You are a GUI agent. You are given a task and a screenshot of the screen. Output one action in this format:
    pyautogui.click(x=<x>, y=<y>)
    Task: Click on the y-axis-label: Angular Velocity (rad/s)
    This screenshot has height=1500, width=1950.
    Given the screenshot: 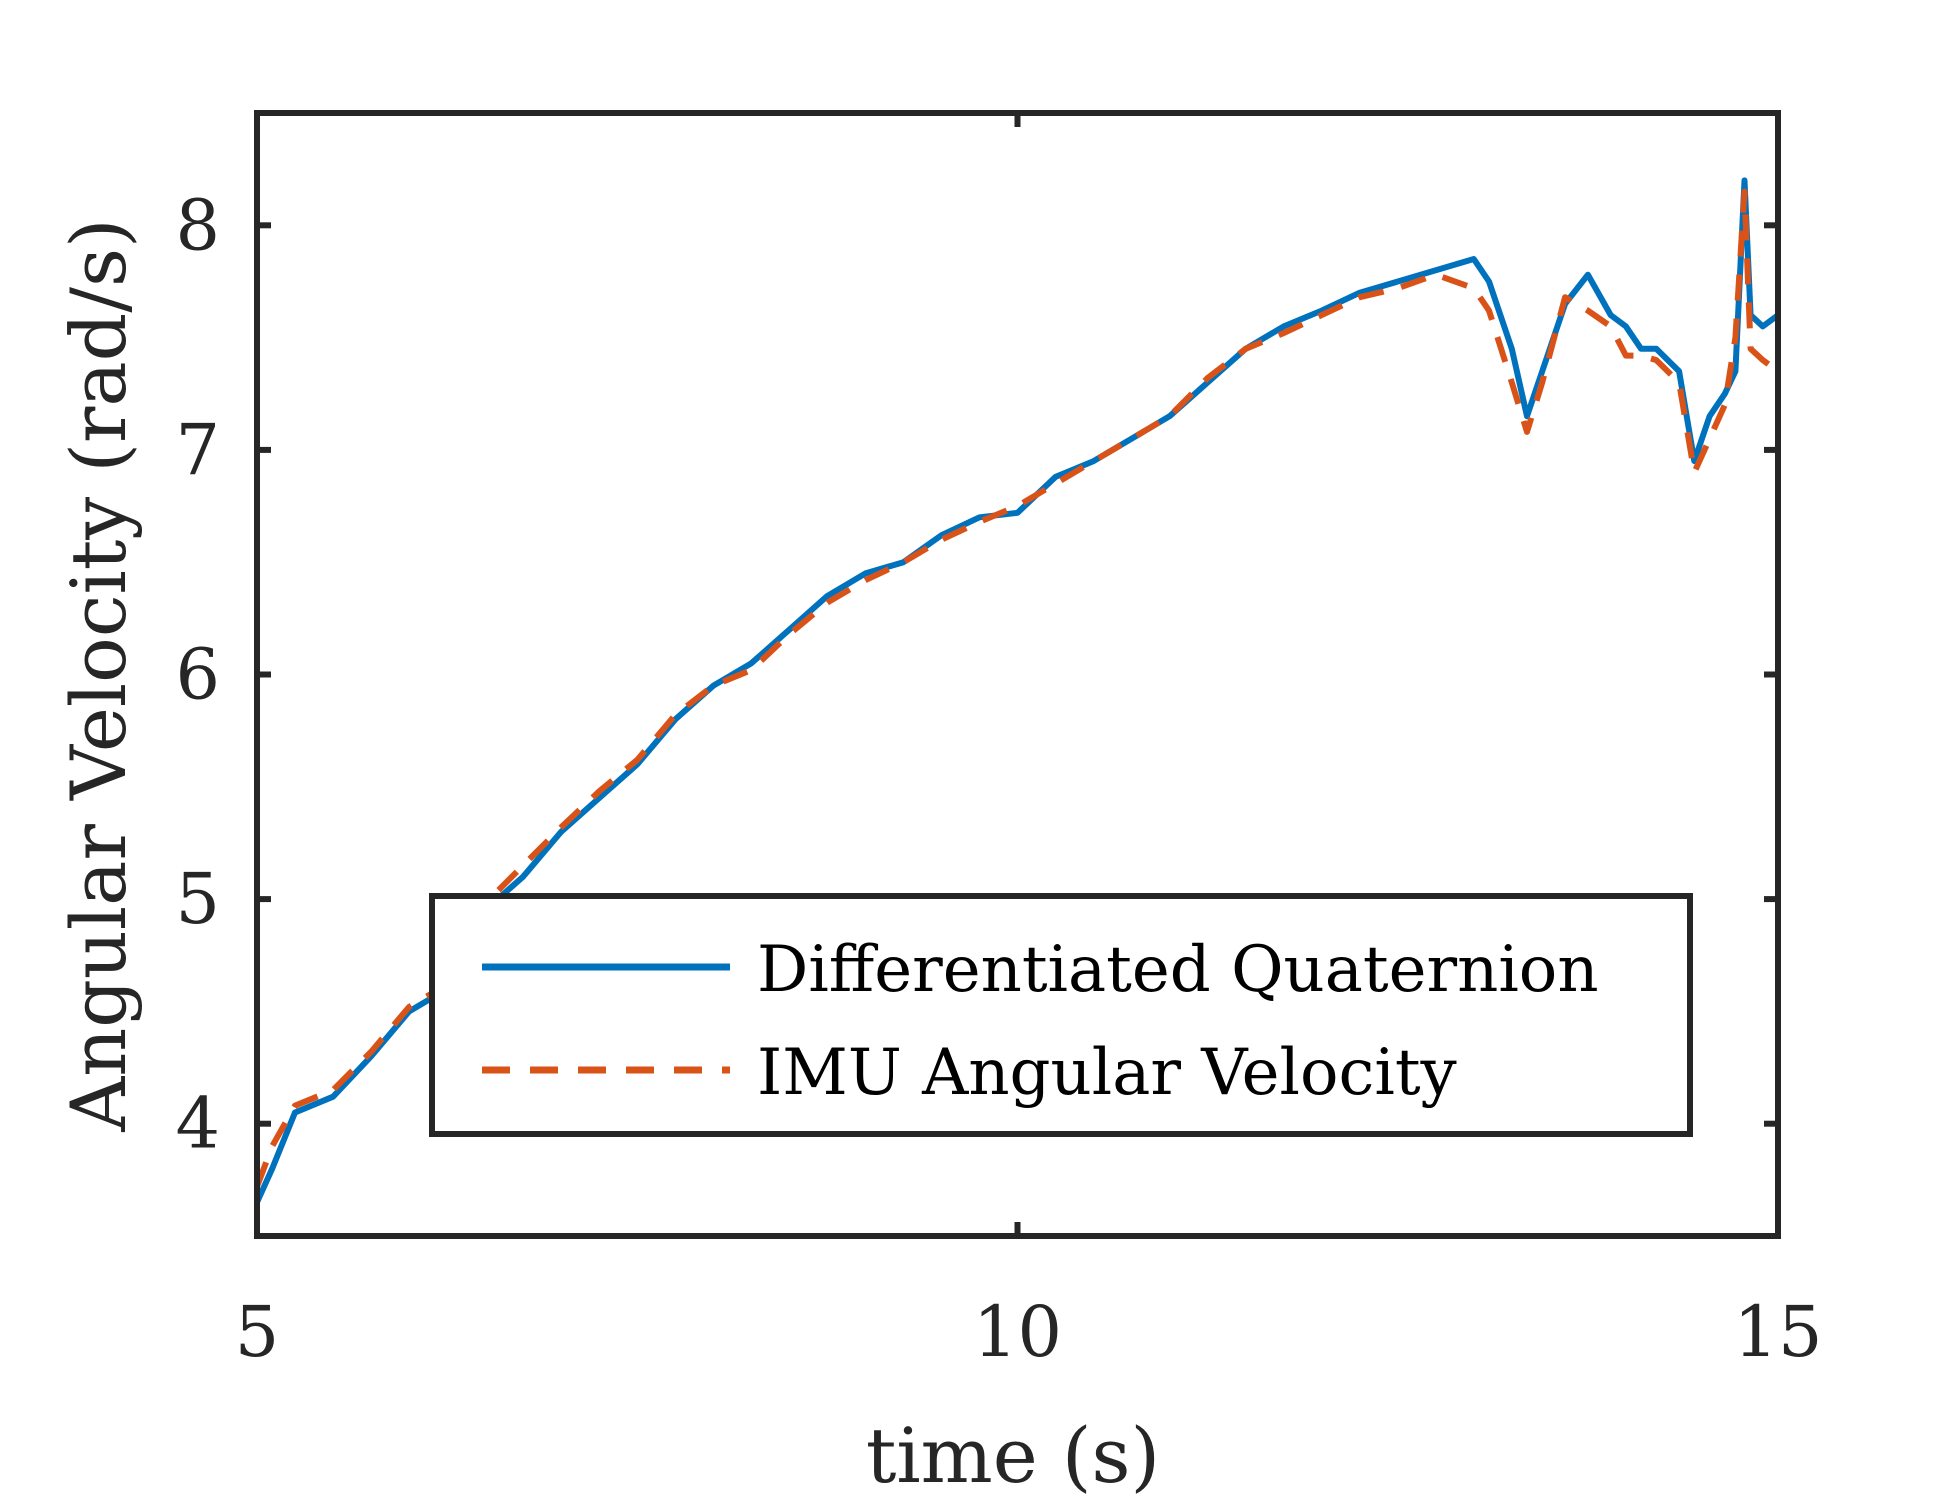 What is the action you would take?
    pyautogui.click(x=98, y=675)
    